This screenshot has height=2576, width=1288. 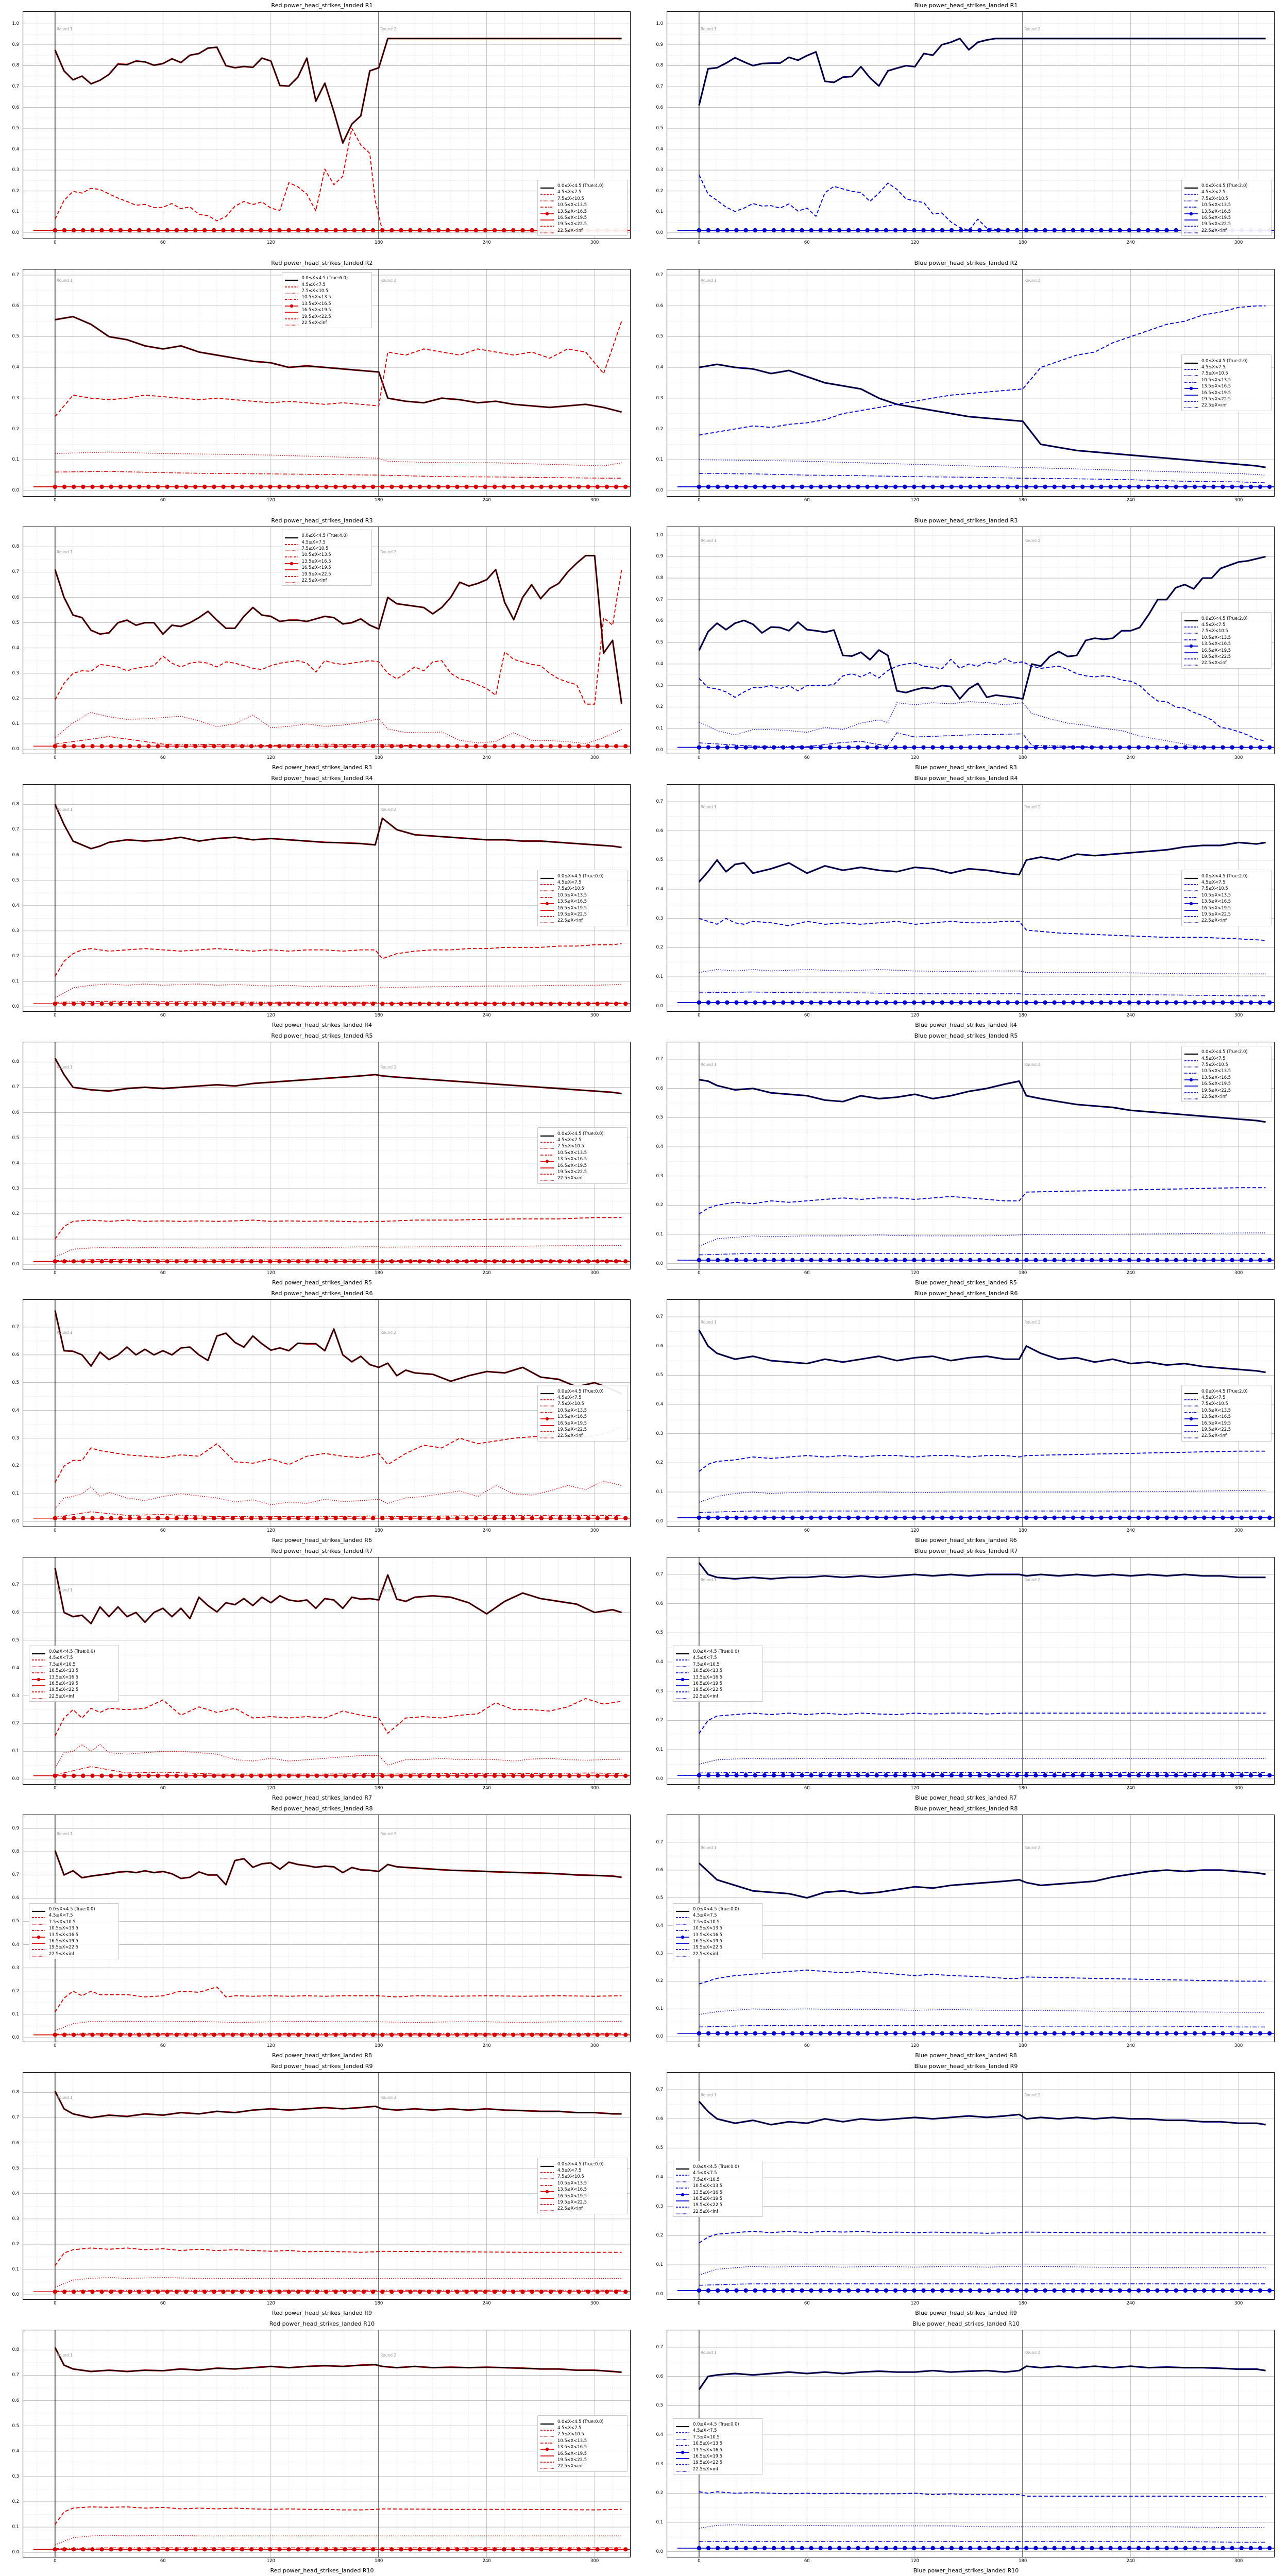 I want to click on plot-title: Blue power_head_strikes_landed R6, so click(x=966, y=1293).